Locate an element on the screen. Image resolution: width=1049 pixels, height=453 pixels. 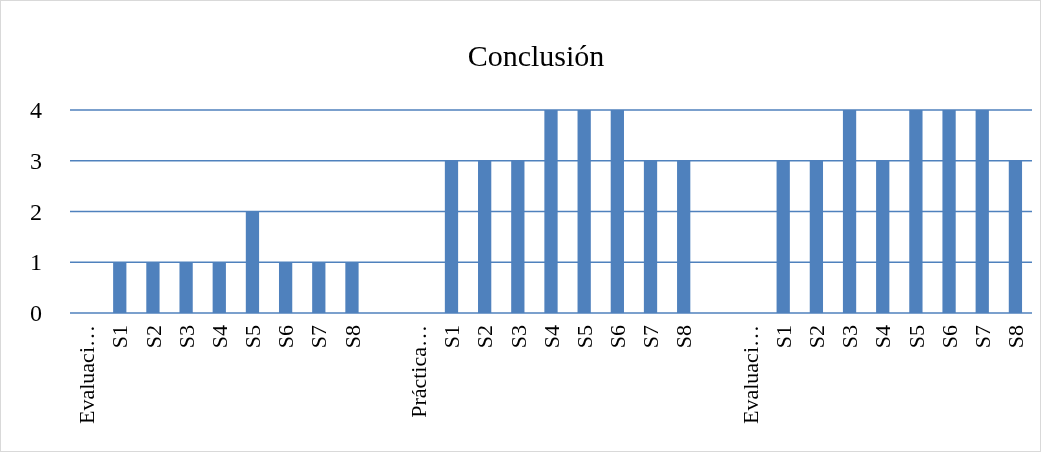
y-tick-label: 2 is located at coordinates (36, 211).